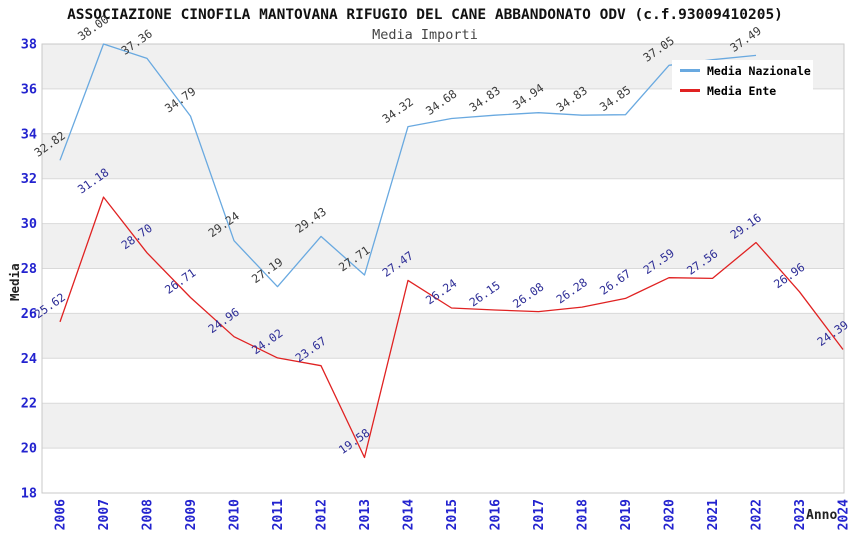 The width and height of the screenshot is (850, 550). What do you see at coordinates (29, 314) in the screenshot?
I see `y-tick-label: 26` at bounding box center [29, 314].